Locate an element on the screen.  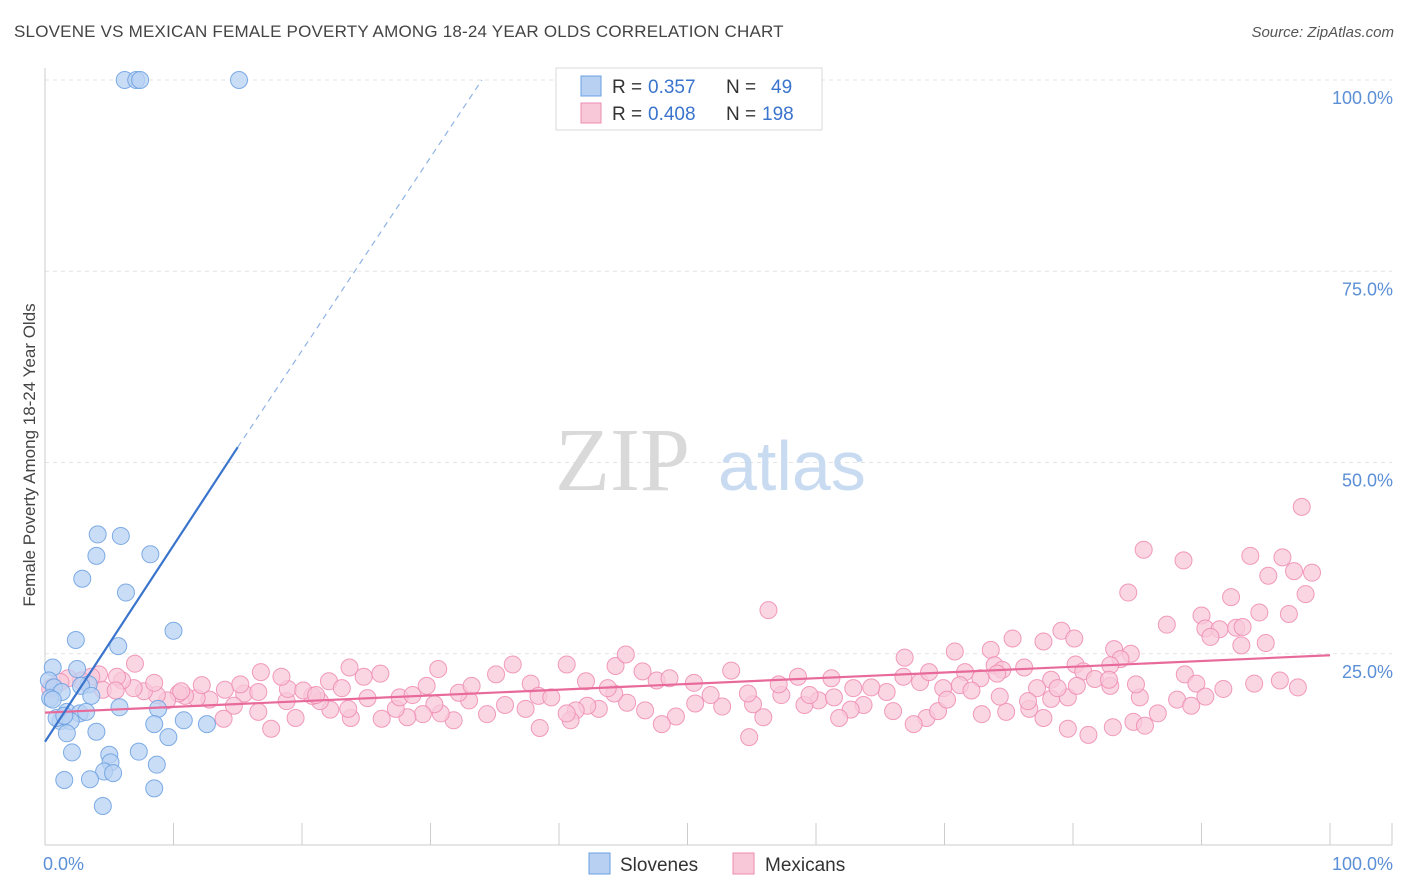
stat-r-label-mexicans: R = is located at coordinates (627, 114).